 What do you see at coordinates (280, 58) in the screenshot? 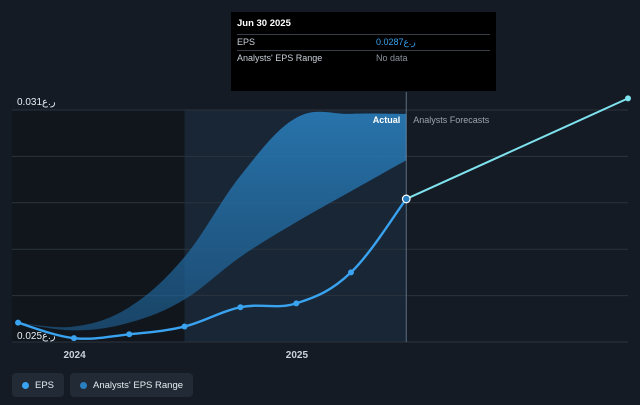
I see `tooltip-range-label: Analysts' EPS Range` at bounding box center [280, 58].